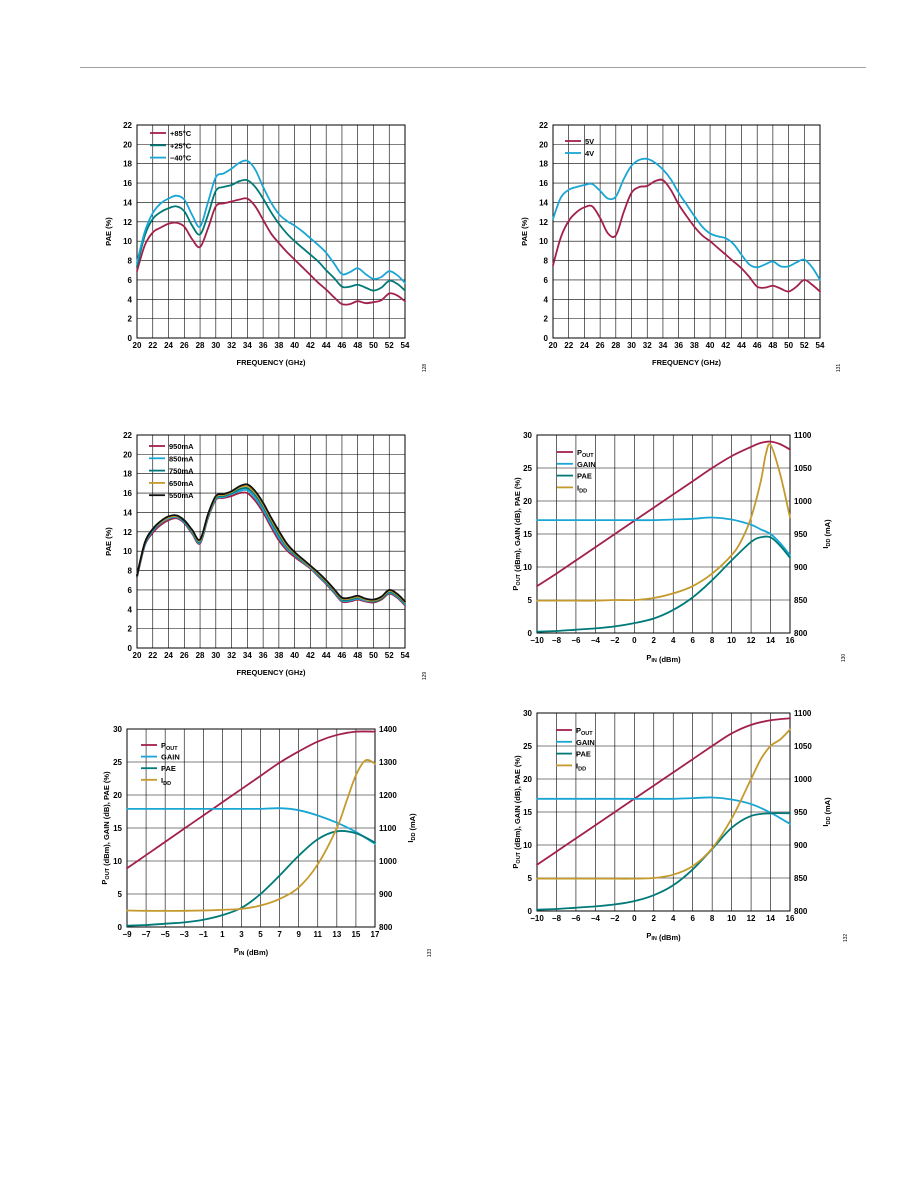 This screenshot has height=1193, width=918. What do you see at coordinates (130, 571) in the screenshot?
I see `y-tick-label: 8` at bounding box center [130, 571].